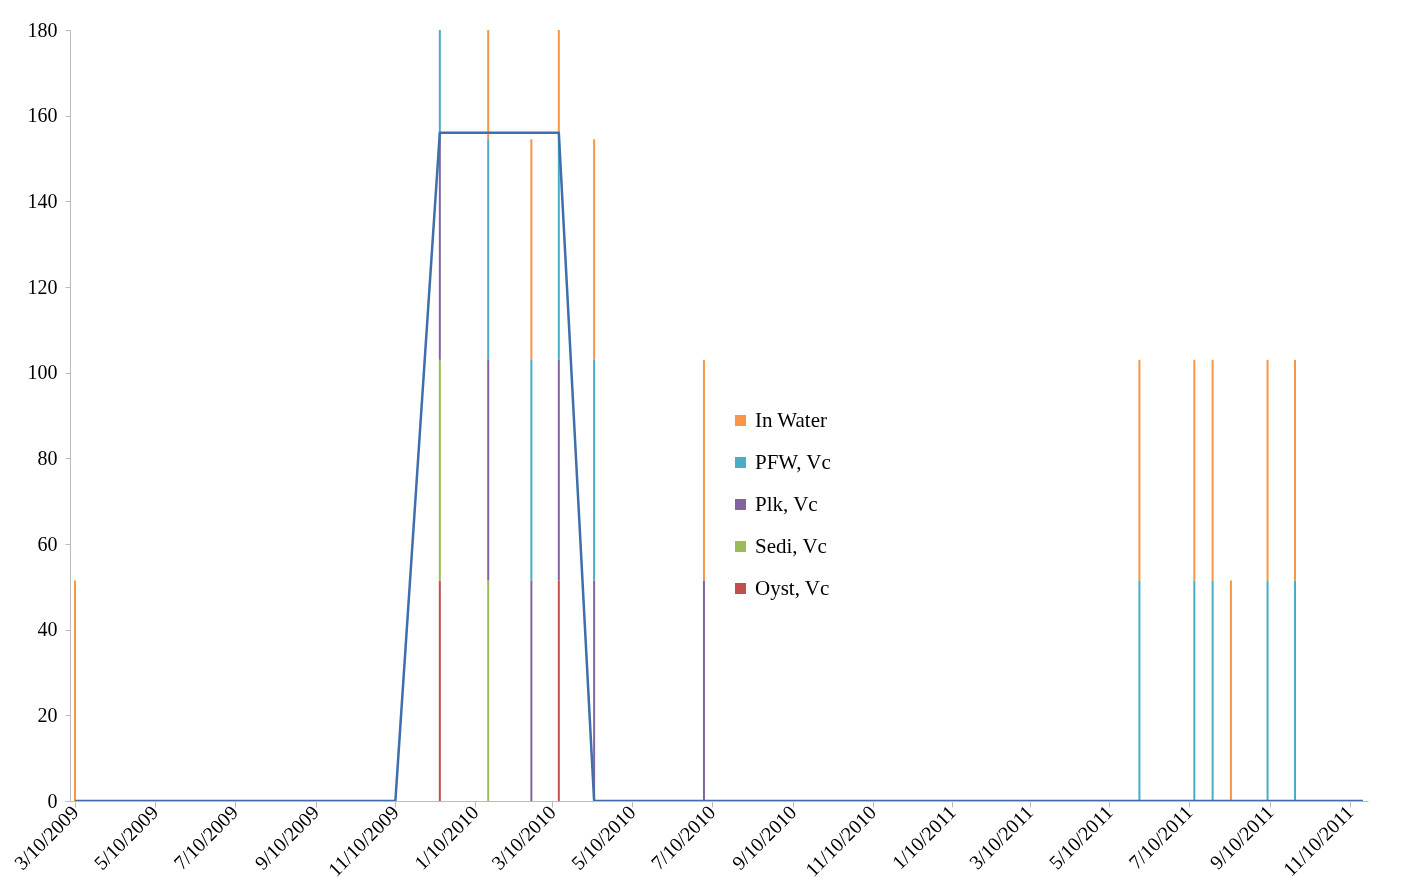  What do you see at coordinates (47, 543) in the screenshot?
I see `y-tick-label: 60` at bounding box center [47, 543].